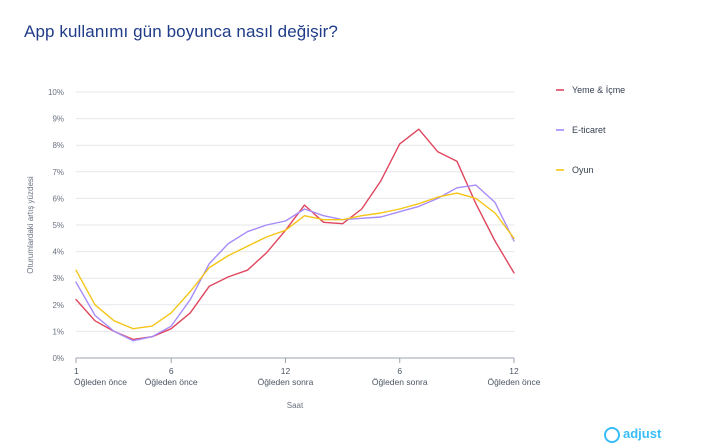  I want to click on legend-label: E-ticaret, so click(589, 130).